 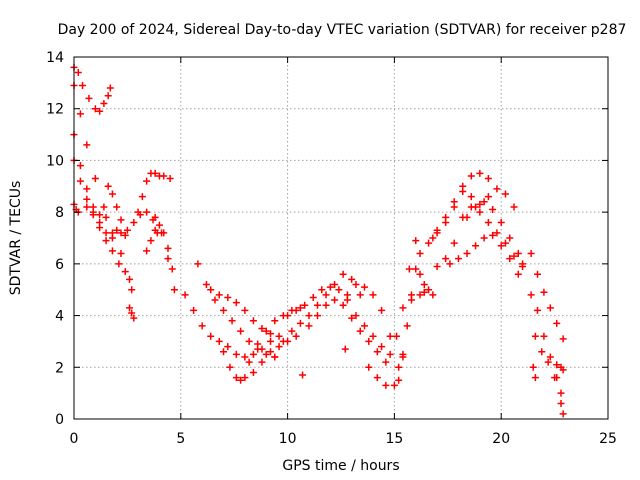 What do you see at coordinates (394, 439) in the screenshot?
I see `x-tick-label: 15` at bounding box center [394, 439].